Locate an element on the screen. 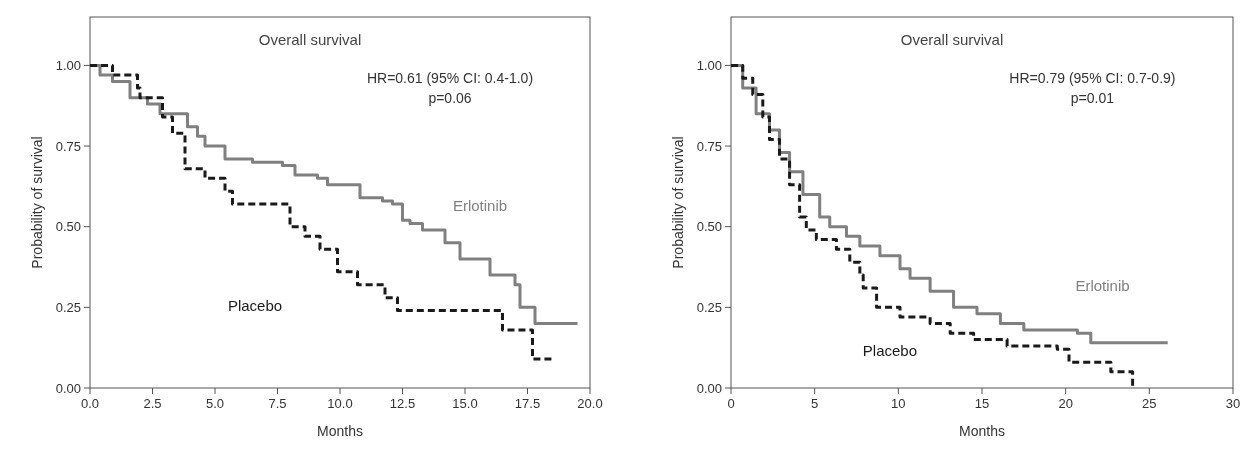 The height and width of the screenshot is (457, 1254). x-tick-label: 20.0 is located at coordinates (590, 403).